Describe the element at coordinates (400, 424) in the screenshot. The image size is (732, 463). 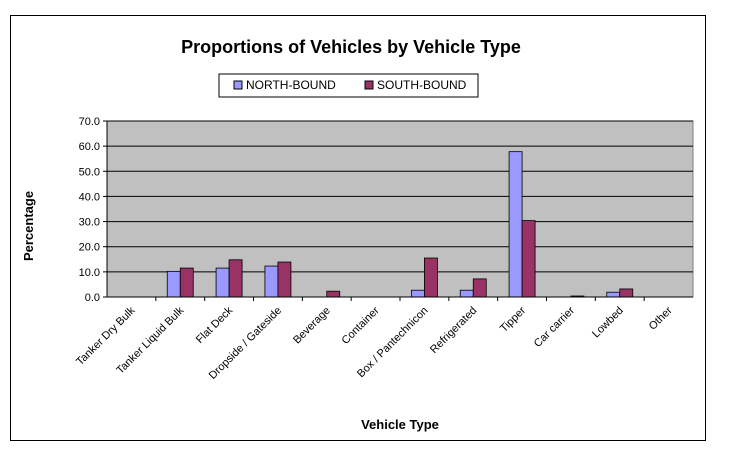
I see `x-axis-title: Vehicle Type` at that location.